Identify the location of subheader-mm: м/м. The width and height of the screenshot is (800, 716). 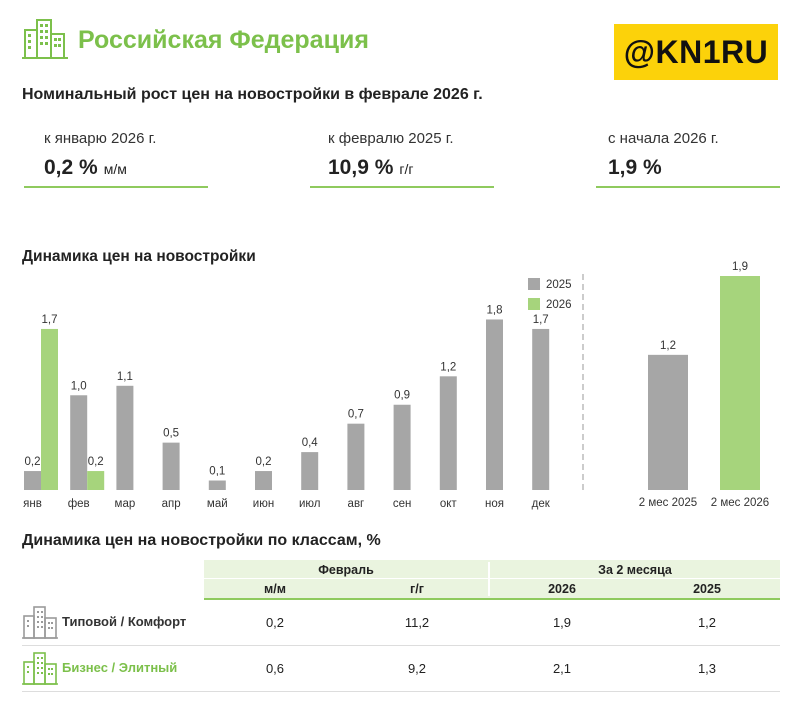
(275, 589).